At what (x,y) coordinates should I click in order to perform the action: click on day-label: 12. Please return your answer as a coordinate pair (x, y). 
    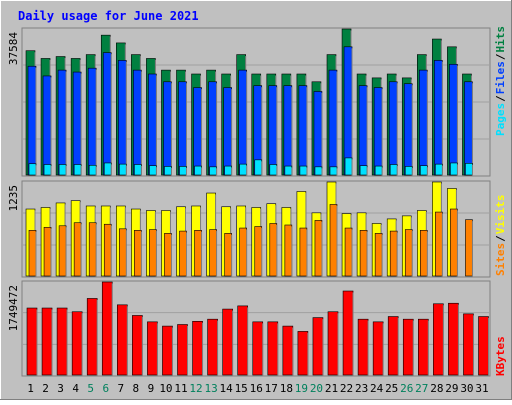
    Looking at the image, I should click on (195, 388).